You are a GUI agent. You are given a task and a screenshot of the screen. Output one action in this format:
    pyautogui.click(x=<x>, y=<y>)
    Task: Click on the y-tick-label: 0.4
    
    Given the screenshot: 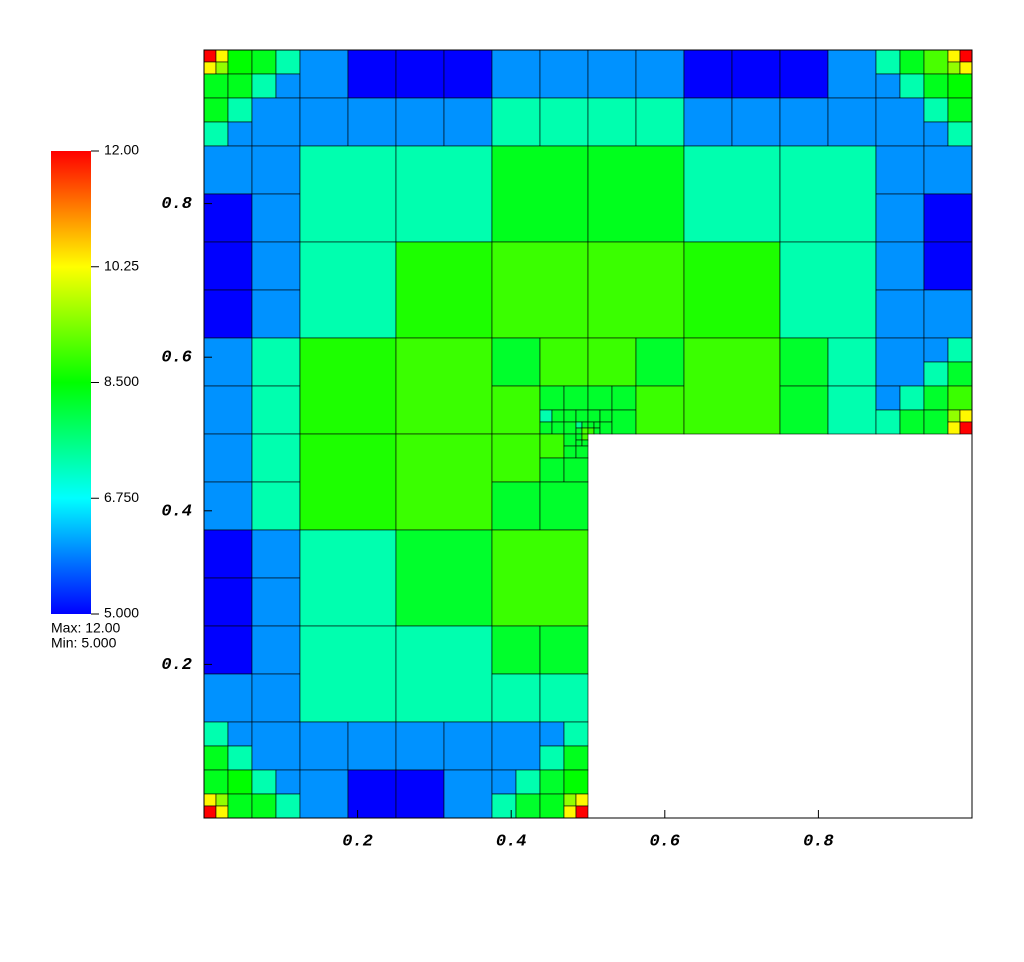 What is the action you would take?
    pyautogui.click(x=176, y=511)
    